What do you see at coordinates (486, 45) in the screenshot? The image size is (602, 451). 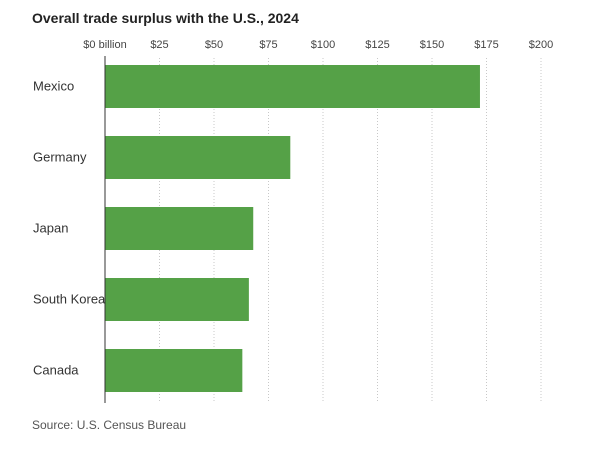 I see `x-tick-label: $175` at bounding box center [486, 45].